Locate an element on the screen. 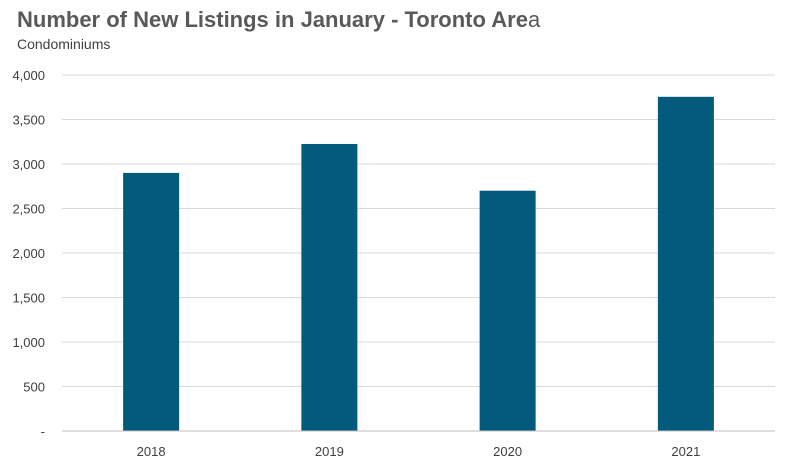 The width and height of the screenshot is (785, 465). y-tick-label: 1,500 is located at coordinates (28, 298).